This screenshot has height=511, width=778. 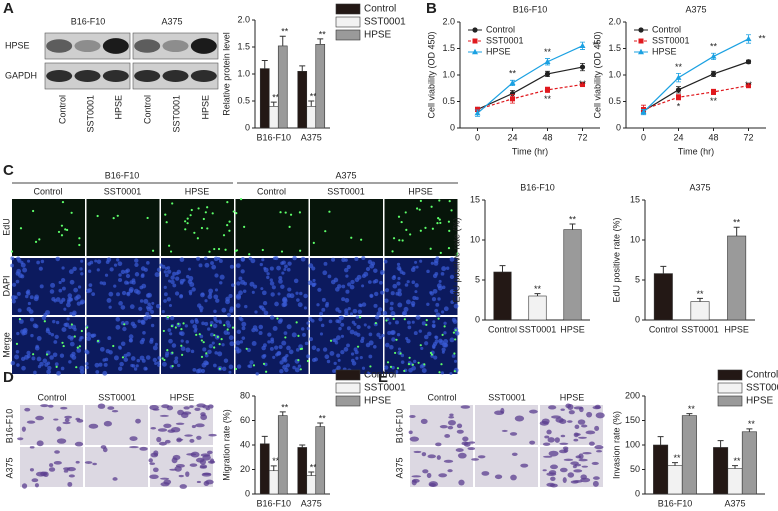 I want to click on legend-marker, so click(x=475, y=30).